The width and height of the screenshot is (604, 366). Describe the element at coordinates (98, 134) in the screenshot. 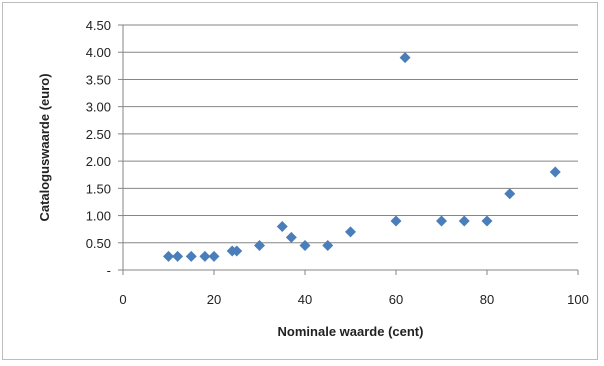

I see `y-tick-label: 2.50` at that location.